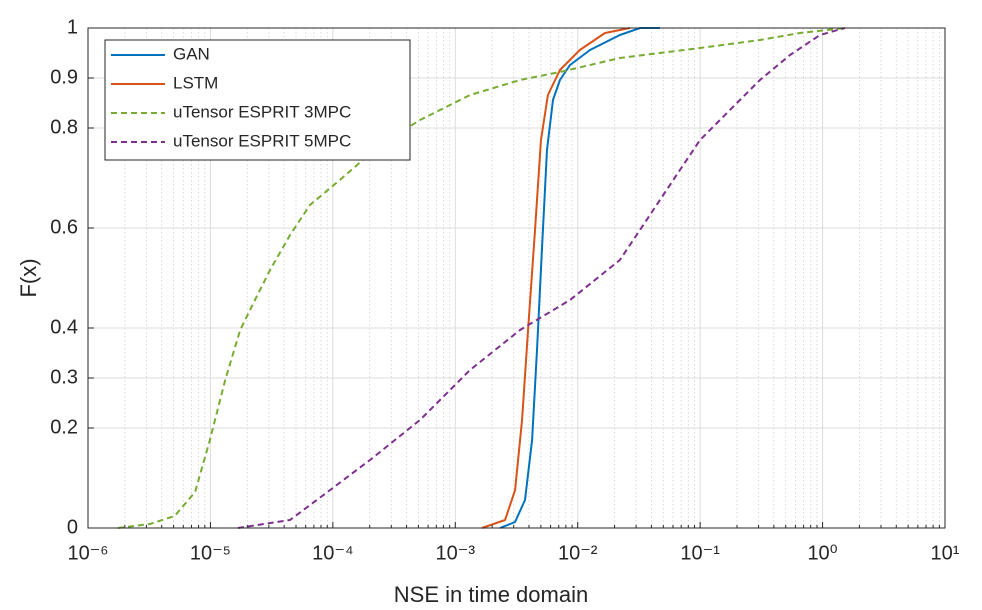 Image resolution: width=982 pixels, height=610 pixels. What do you see at coordinates (72, 527) in the screenshot?
I see `y-tick-label: 0` at bounding box center [72, 527].